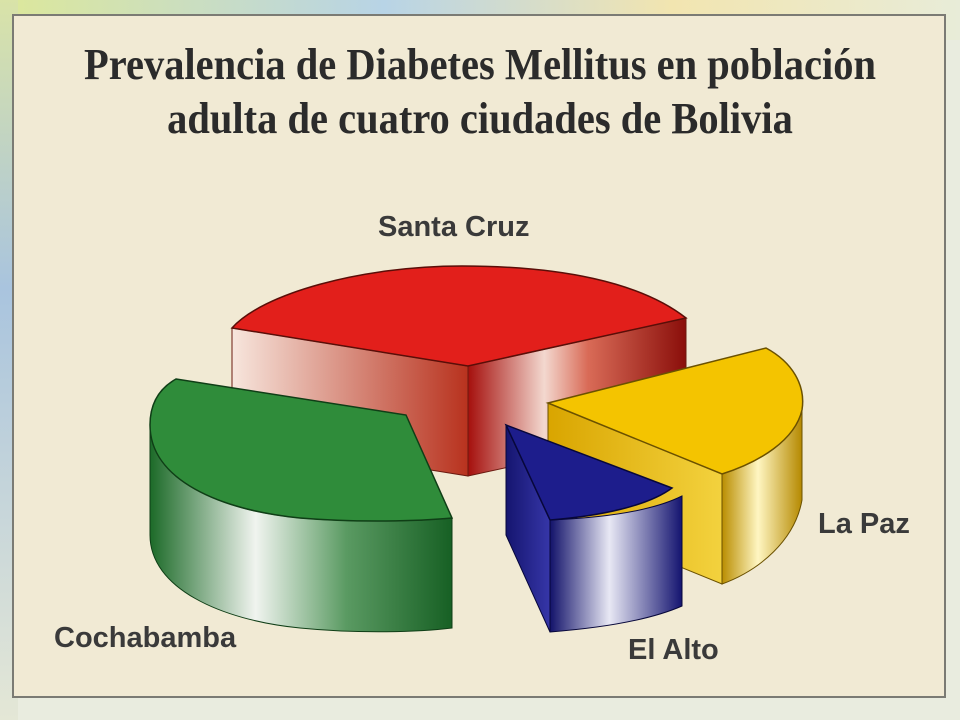 This screenshot has width=960, height=720. What do you see at coordinates (674, 411) in the screenshot?
I see `slice-la-paz-top` at bounding box center [674, 411].